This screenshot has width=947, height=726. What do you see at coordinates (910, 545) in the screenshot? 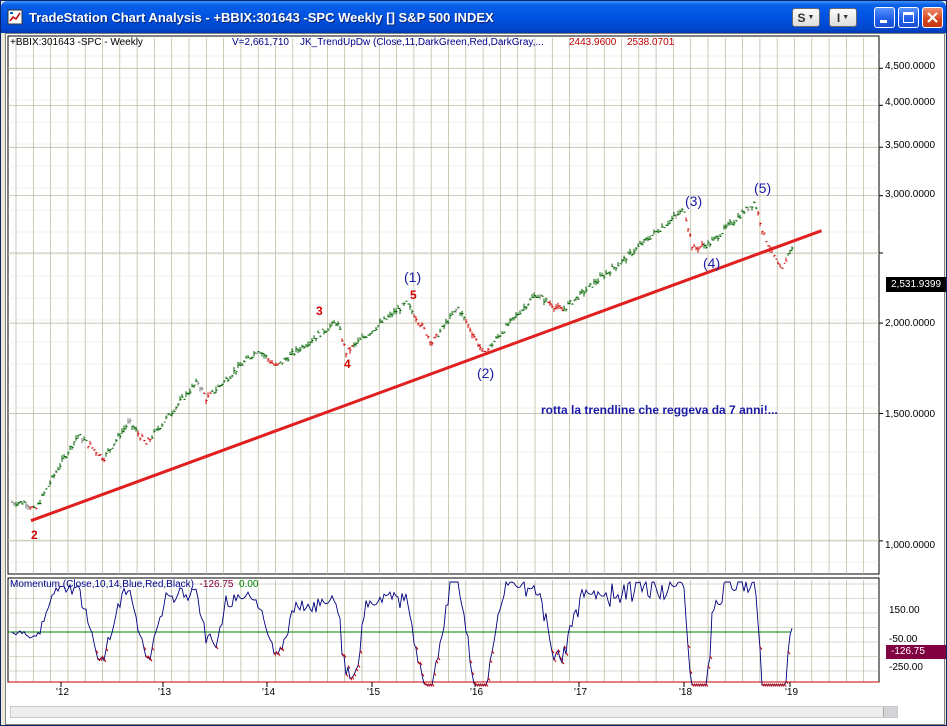
I see `price-axis-label: 1,000.0000` at bounding box center [910, 545].